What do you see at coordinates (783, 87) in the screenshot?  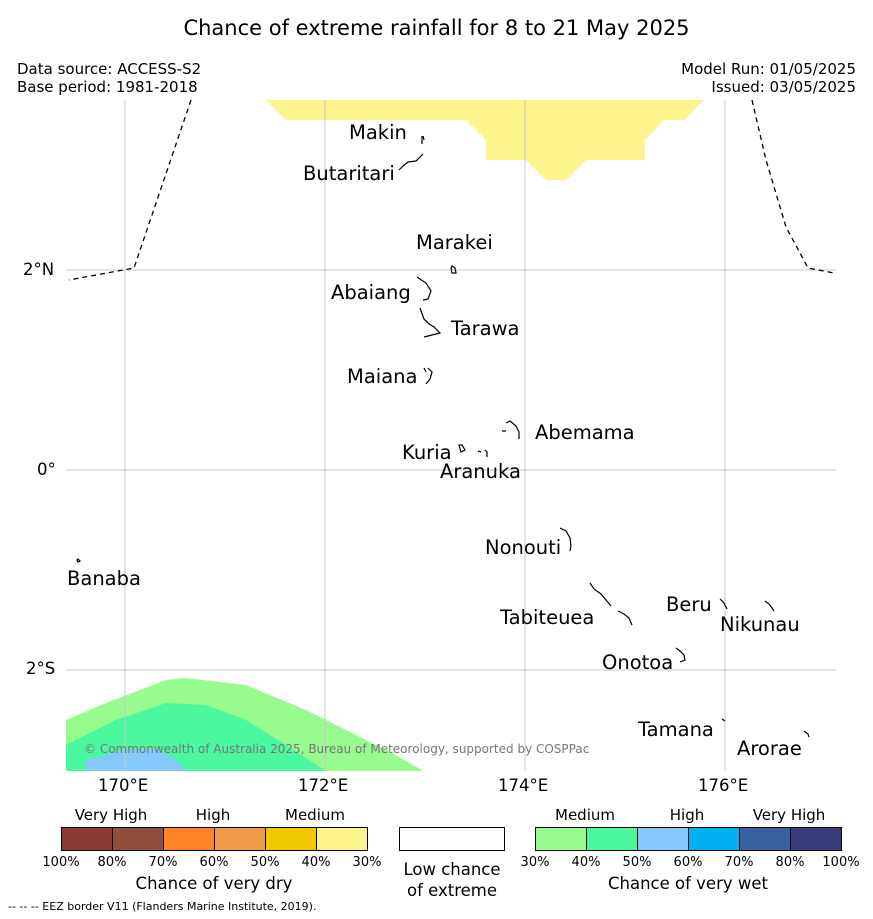 I see `issued-text: Issued: 03/05/2025` at bounding box center [783, 87].